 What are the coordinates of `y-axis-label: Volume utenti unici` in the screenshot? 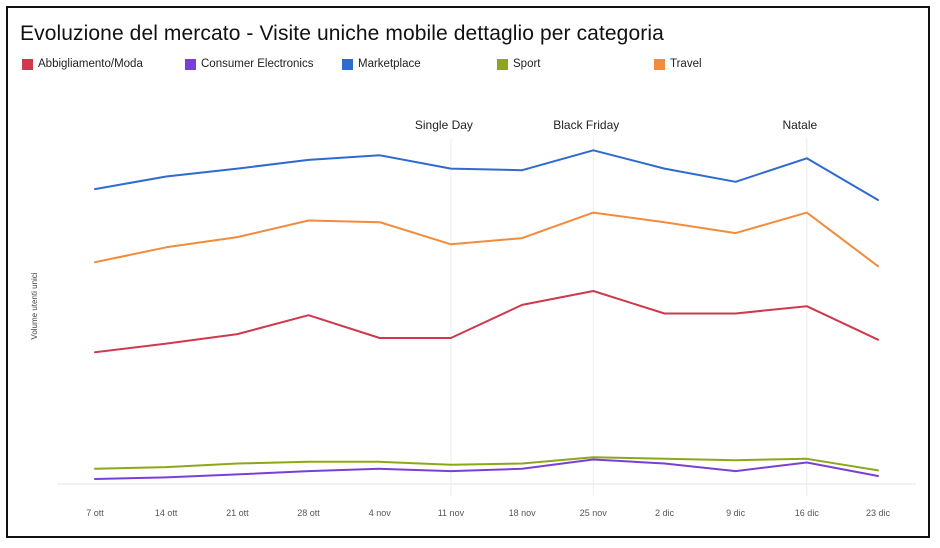 It's located at (34, 305).